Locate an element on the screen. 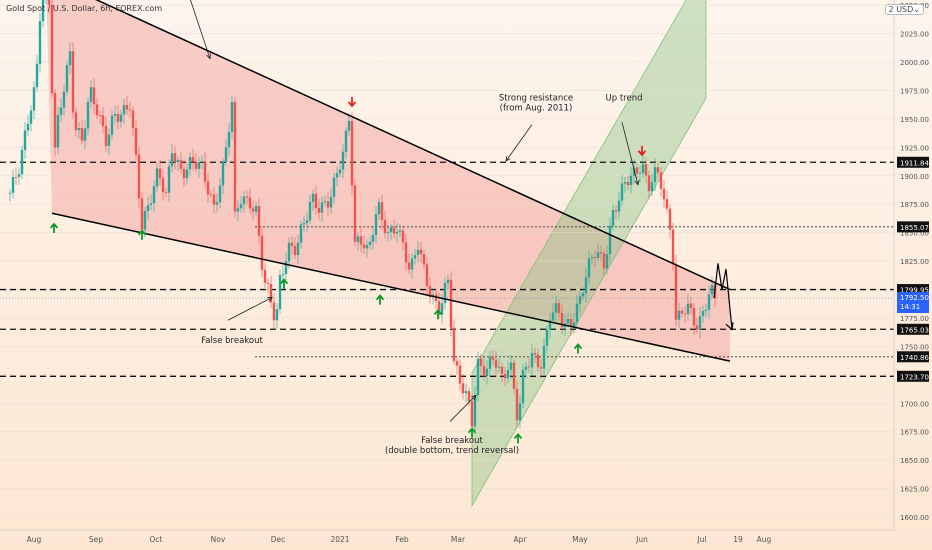  level-tag is located at coordinates (913, 290).